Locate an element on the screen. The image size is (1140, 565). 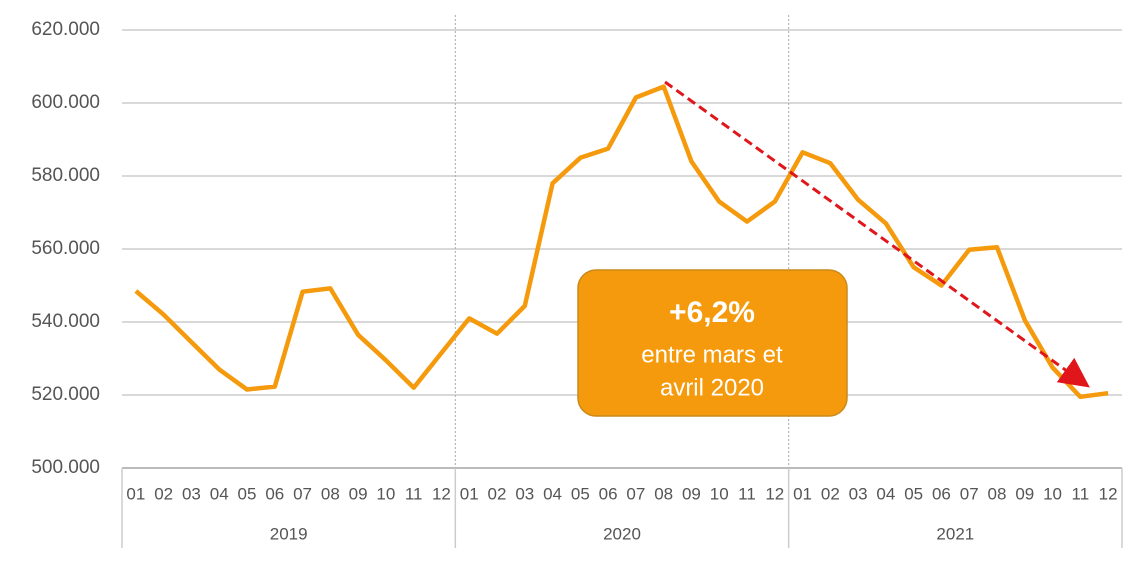
year-label: 2021 is located at coordinates (955, 533).